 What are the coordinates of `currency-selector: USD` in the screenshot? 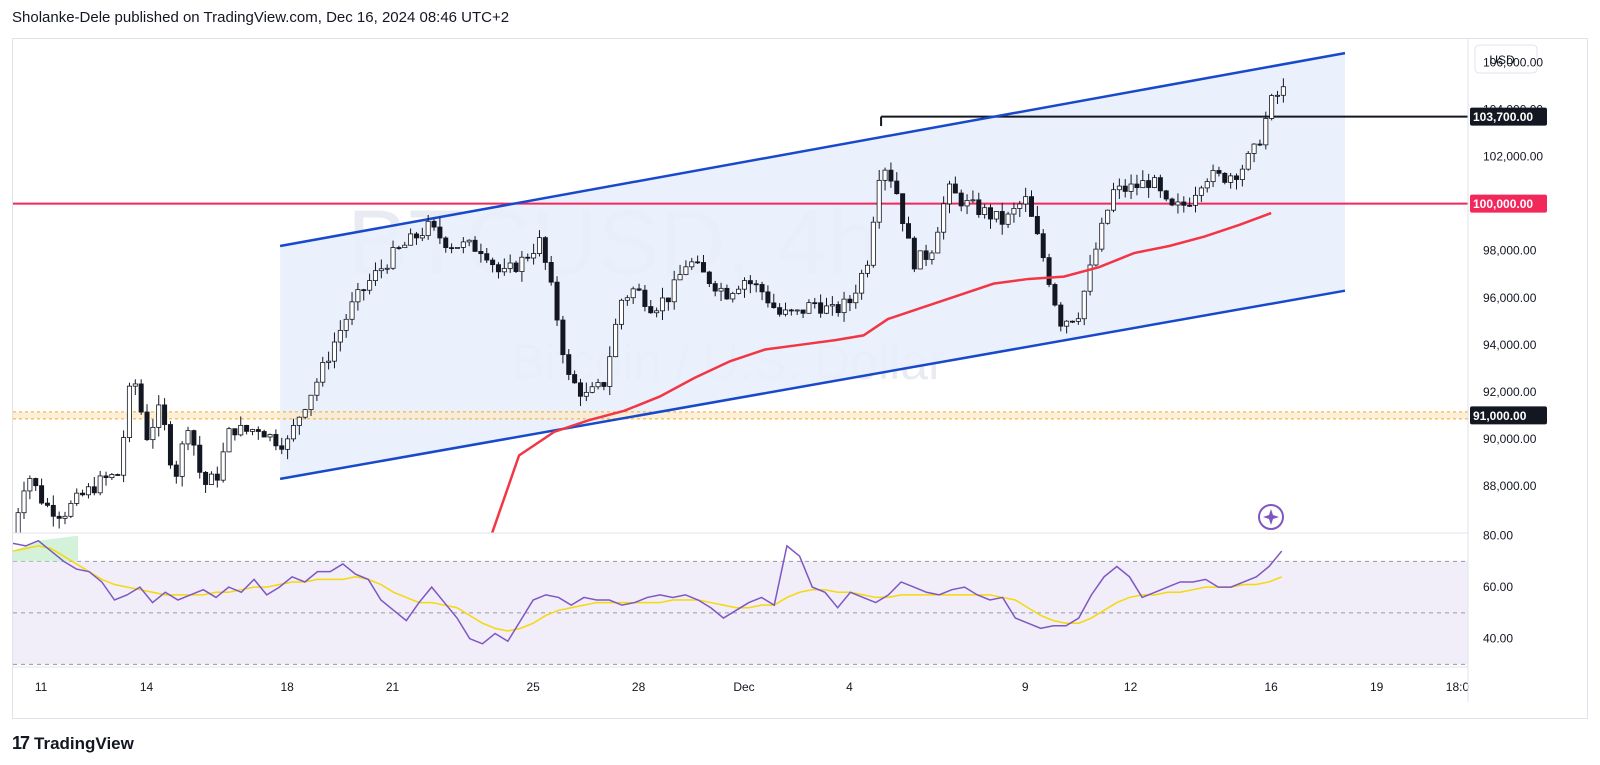 It's located at (1506, 59).